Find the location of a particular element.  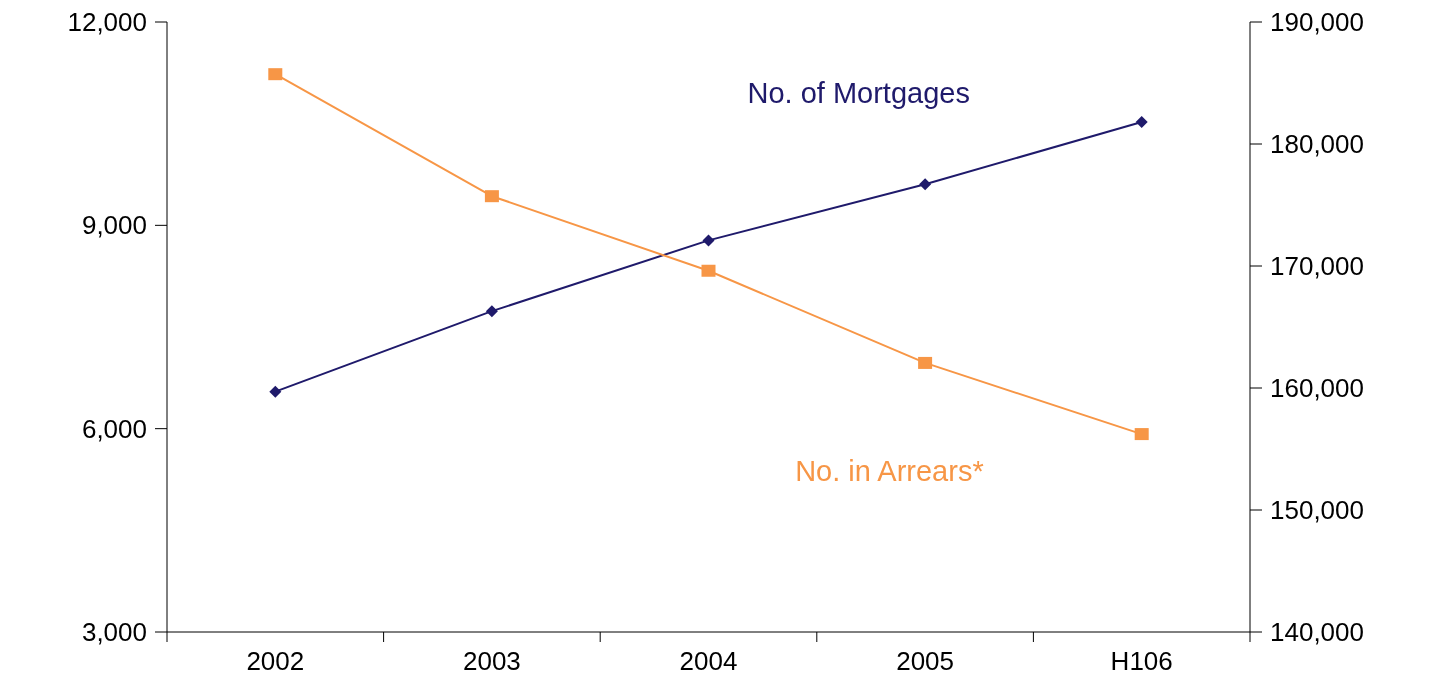

y2-tick-label: 170,000 is located at coordinates (1317, 266).